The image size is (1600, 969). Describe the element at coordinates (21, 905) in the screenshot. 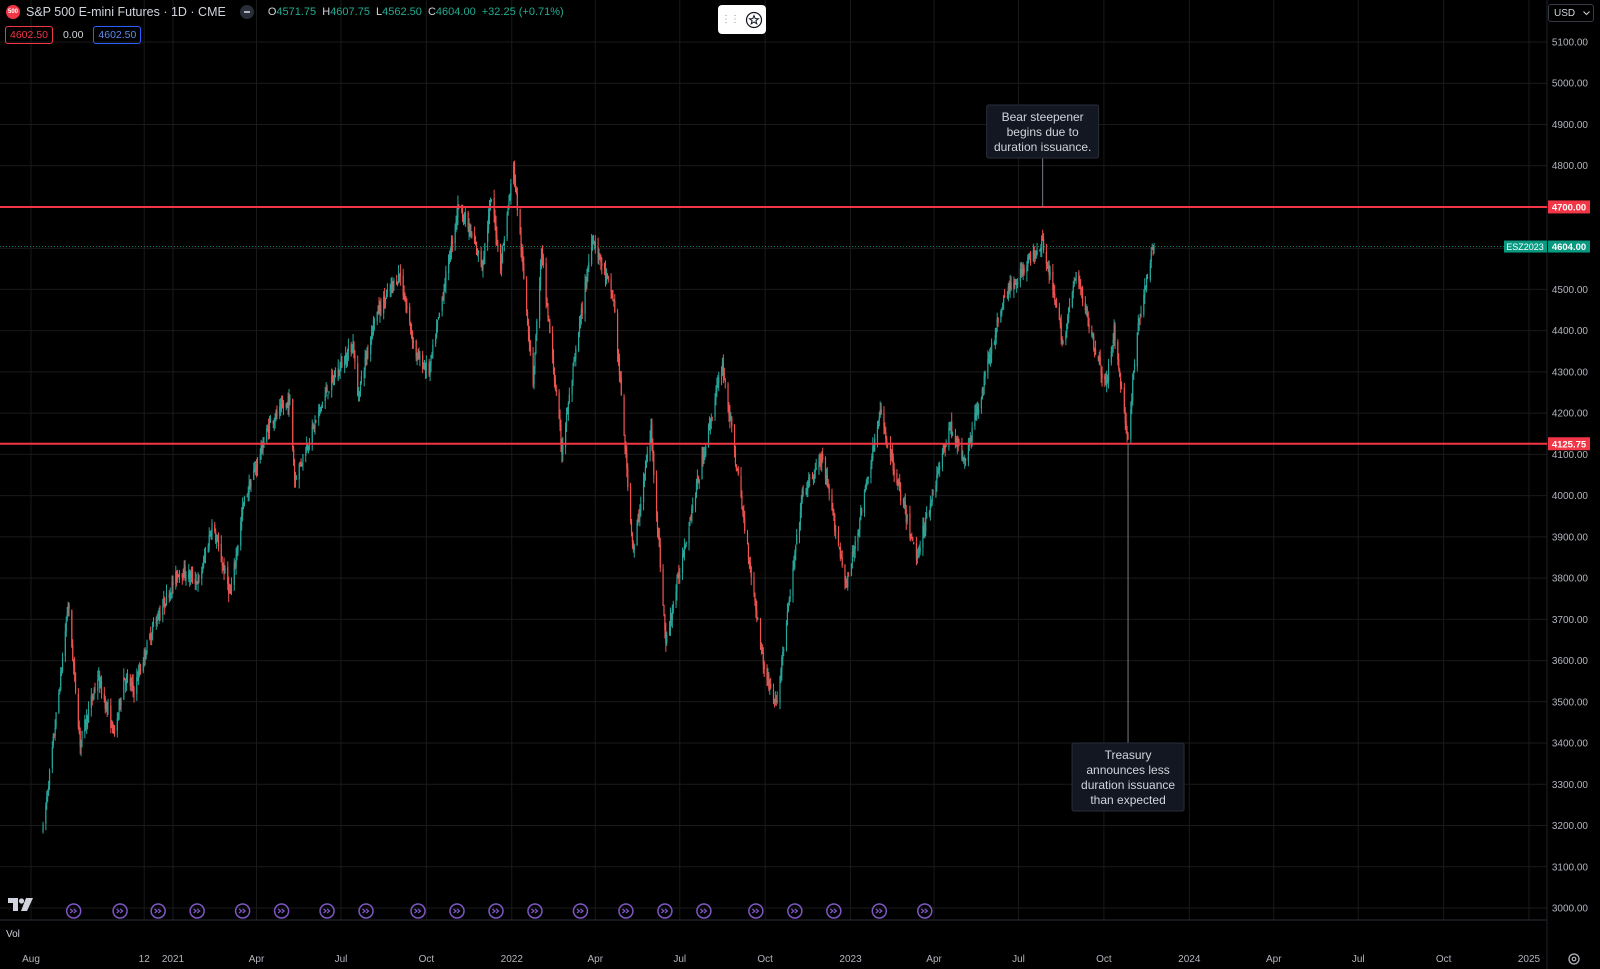

I see `tradingview-logo-icon` at that location.